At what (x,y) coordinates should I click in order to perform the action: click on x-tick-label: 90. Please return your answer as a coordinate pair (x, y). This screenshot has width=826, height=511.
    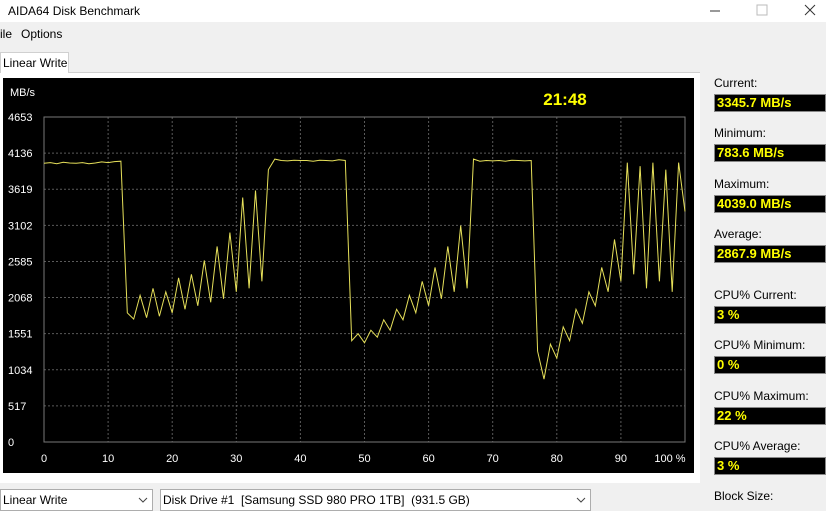
    Looking at the image, I should click on (621, 459).